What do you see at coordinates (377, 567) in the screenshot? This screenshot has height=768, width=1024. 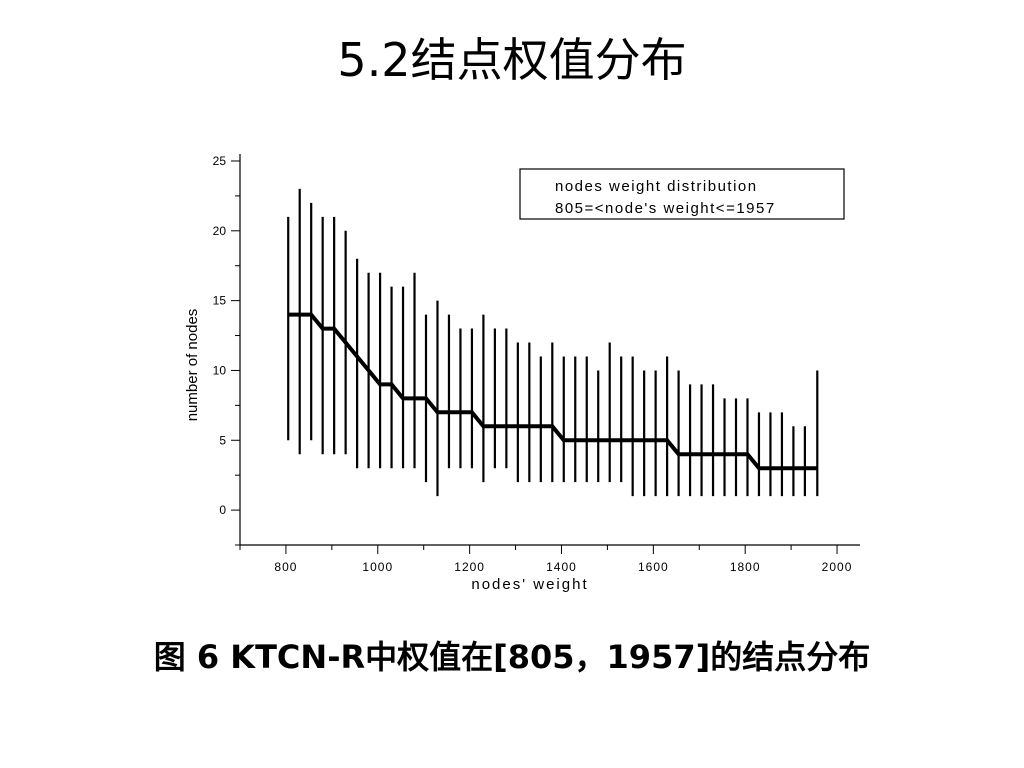 I see `x-tick-label: 1000` at bounding box center [377, 567].